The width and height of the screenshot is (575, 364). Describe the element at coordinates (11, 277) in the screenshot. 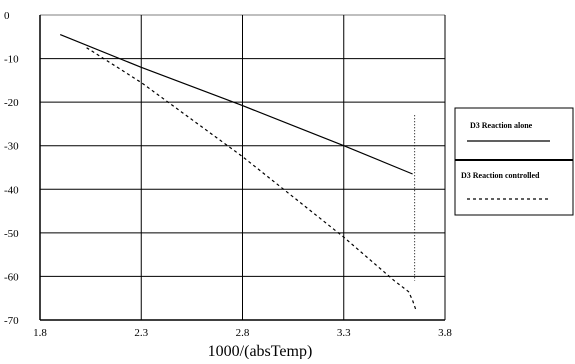

I see `y-tick-label-6: -60` at that location.